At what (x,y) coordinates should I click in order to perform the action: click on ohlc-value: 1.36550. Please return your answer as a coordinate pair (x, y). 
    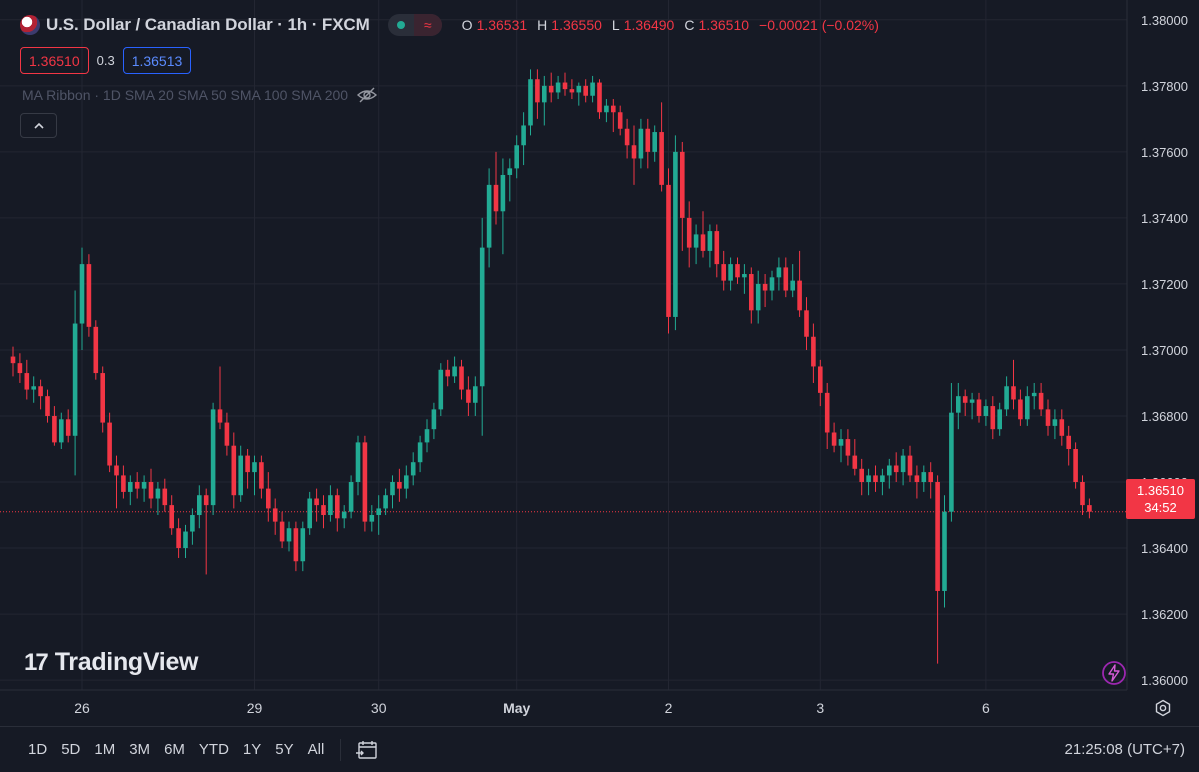
    Looking at the image, I should click on (576, 25).